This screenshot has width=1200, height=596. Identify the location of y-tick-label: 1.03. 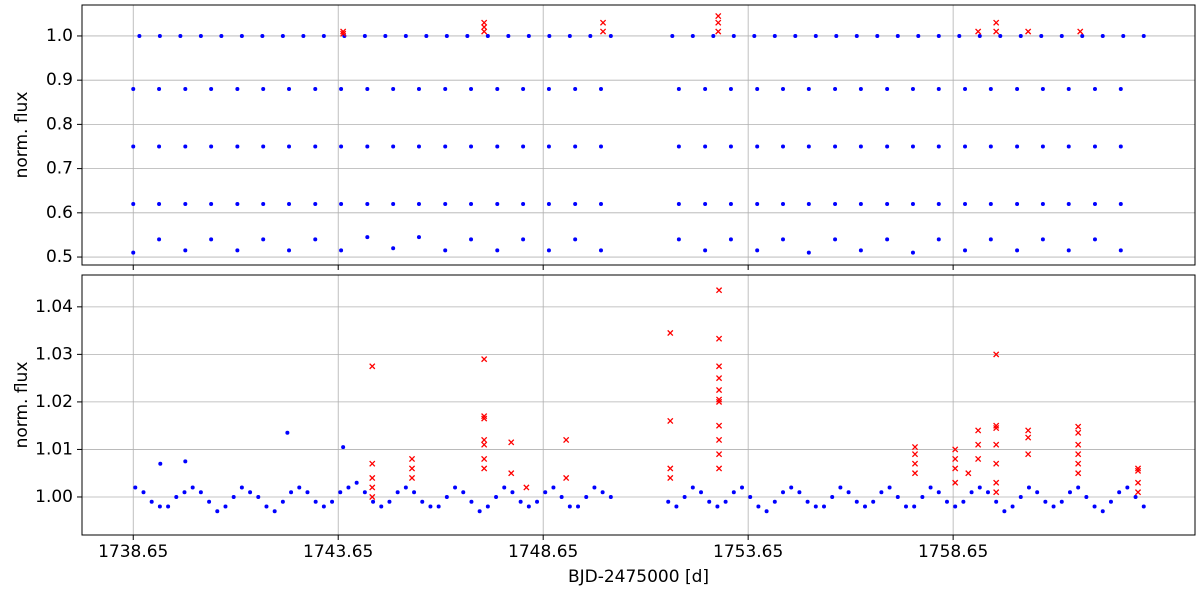
(54, 354).